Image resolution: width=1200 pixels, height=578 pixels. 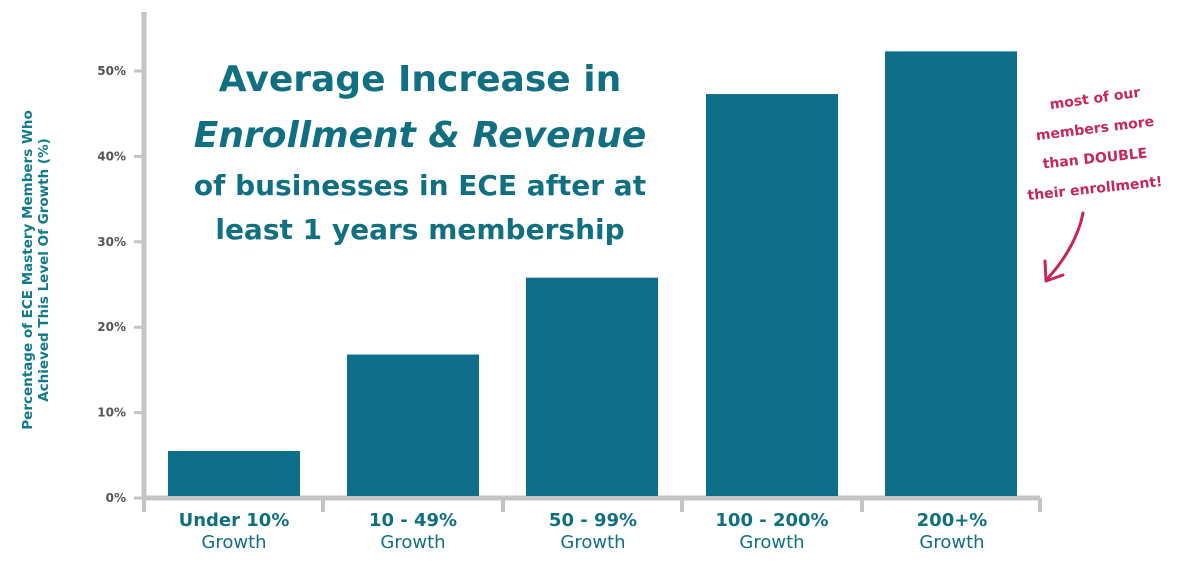 What do you see at coordinates (234, 542) in the screenshot?
I see `x-category-0-word: Growth` at bounding box center [234, 542].